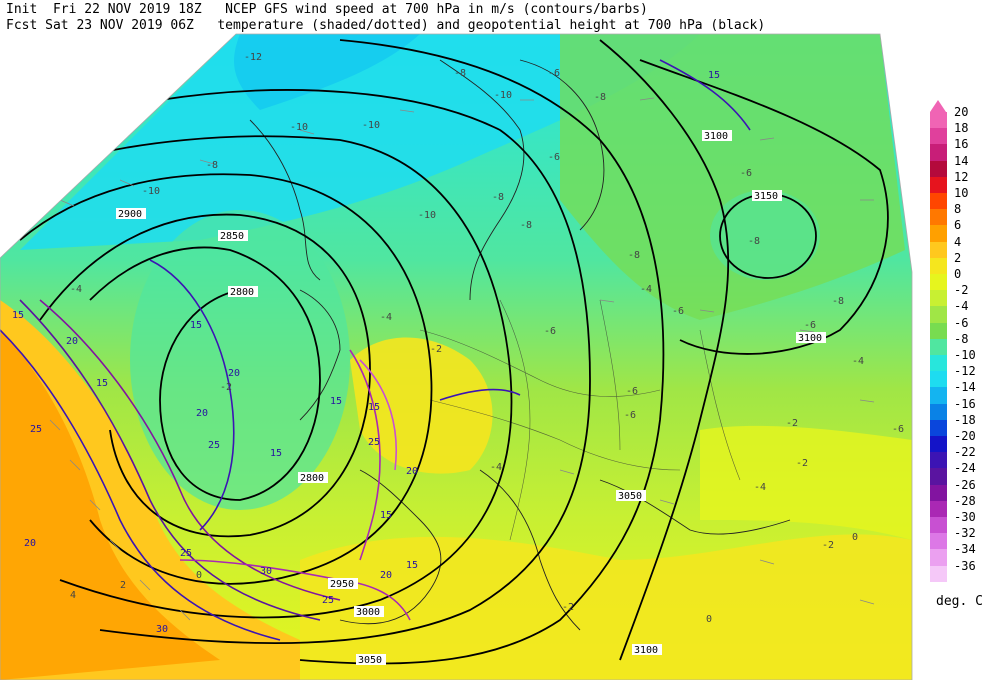  What do you see at coordinates (958, 274) in the screenshot?
I see `legend-label: 0` at bounding box center [958, 274].